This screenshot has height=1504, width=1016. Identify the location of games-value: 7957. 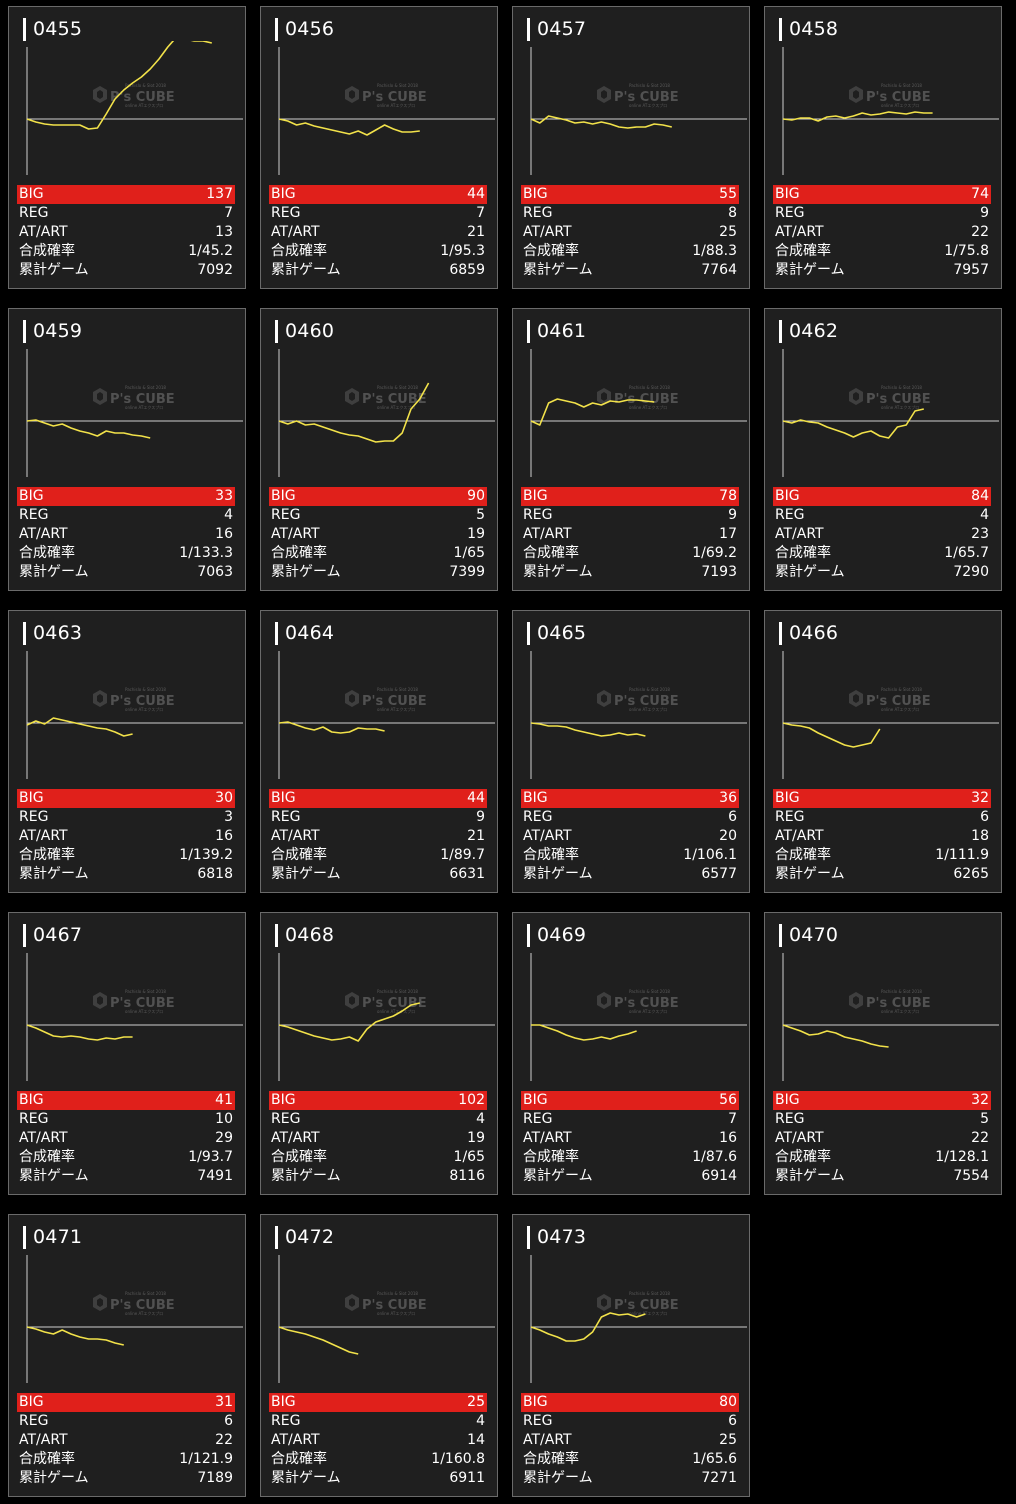
(971, 270).